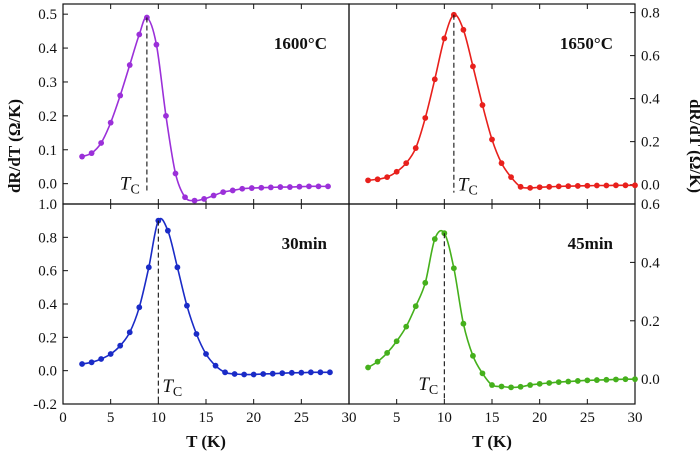 The width and height of the screenshot is (700, 457). What do you see at coordinates (63, 418) in the screenshot?
I see `x-tick-label: 0` at bounding box center [63, 418].